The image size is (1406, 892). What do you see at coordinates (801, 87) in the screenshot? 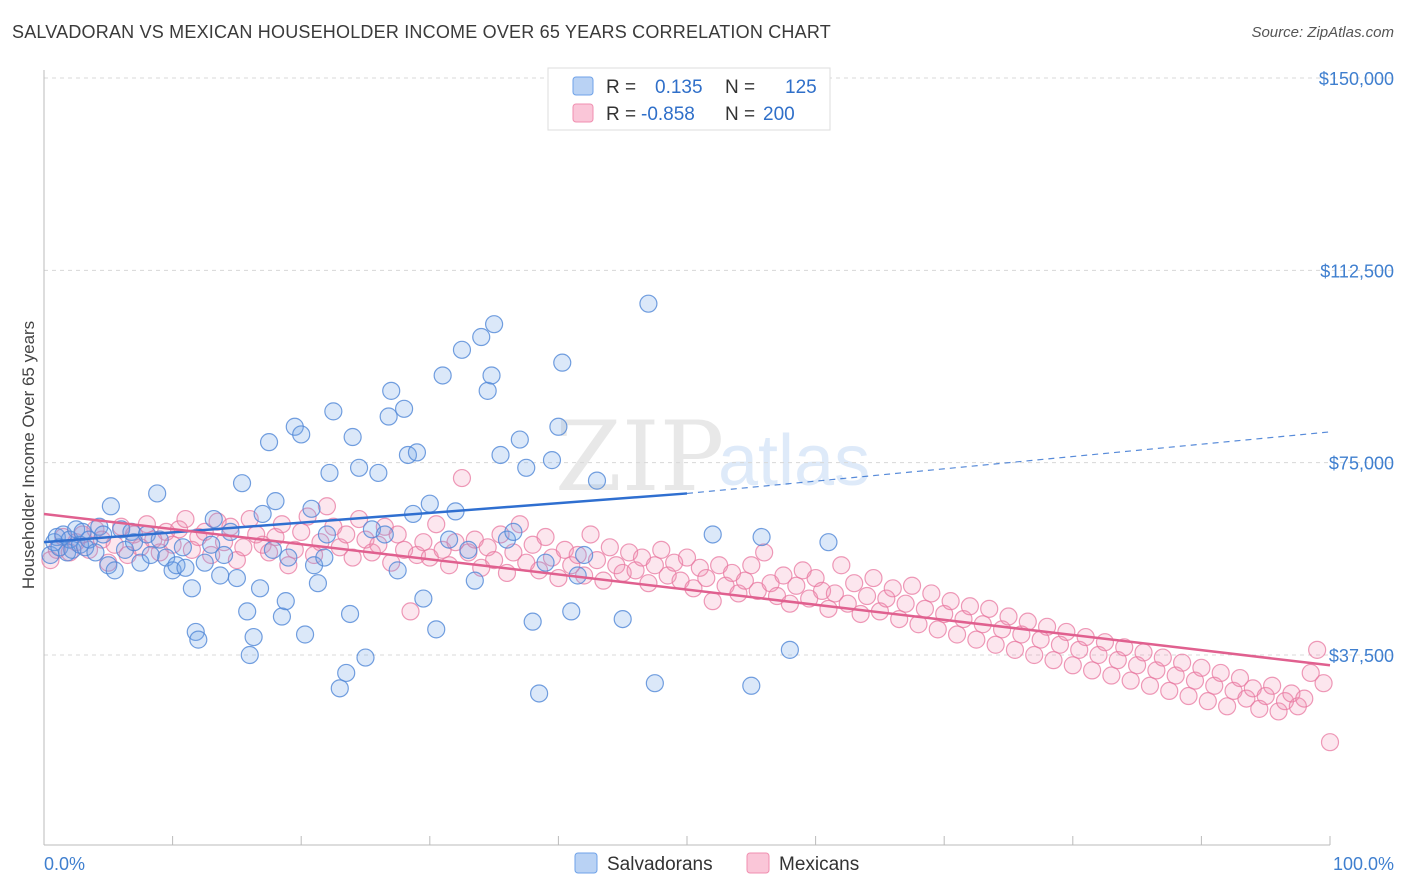
I see `legend-n-value-salvadorans: 125` at bounding box center [801, 87].